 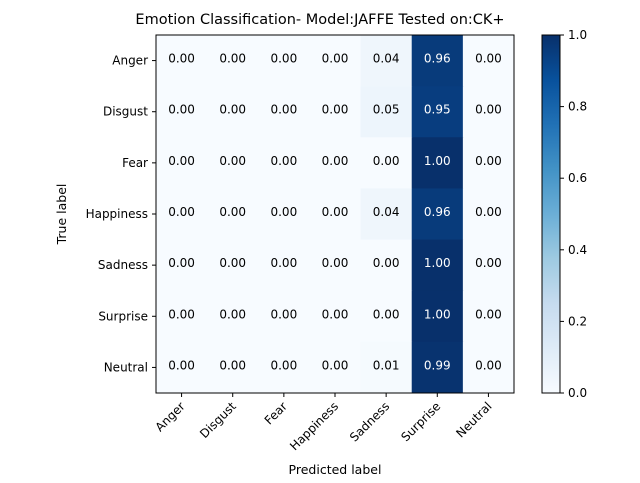 I want to click on y-tick-label: Anger, so click(x=130, y=61).